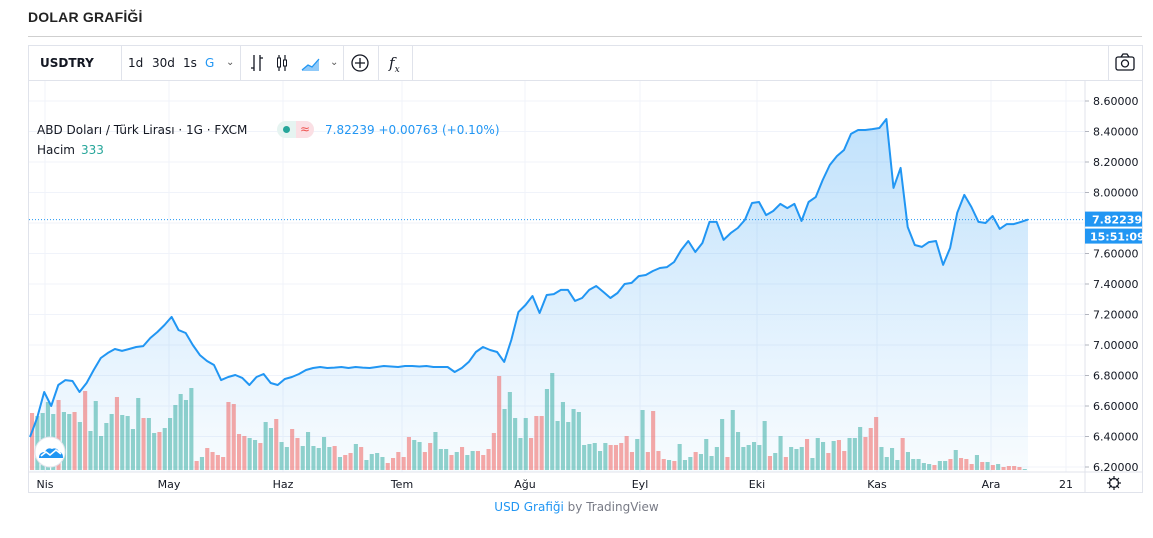 This screenshot has width=1153, height=538. I want to click on plus-circle-icon, so click(360, 63).